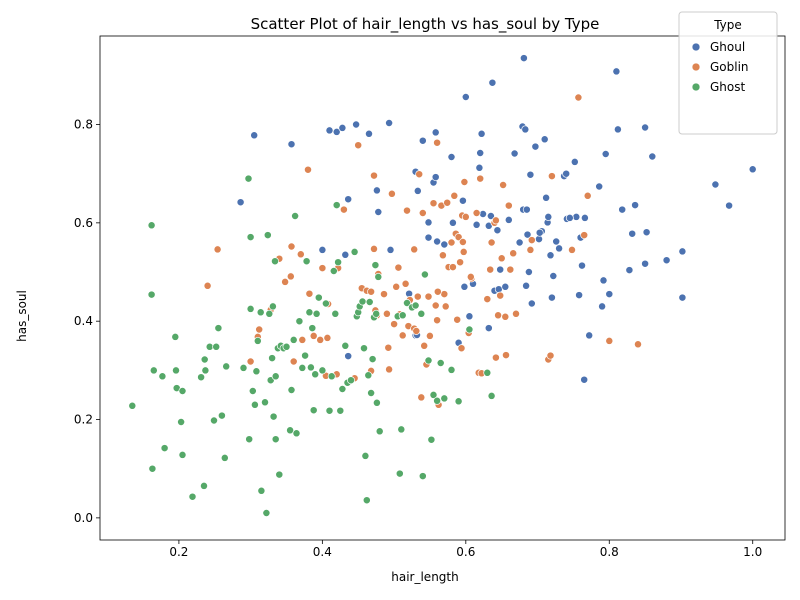  What do you see at coordinates (322, 552) in the screenshot?
I see `x-tick-label: 0.4` at bounding box center [322, 552].